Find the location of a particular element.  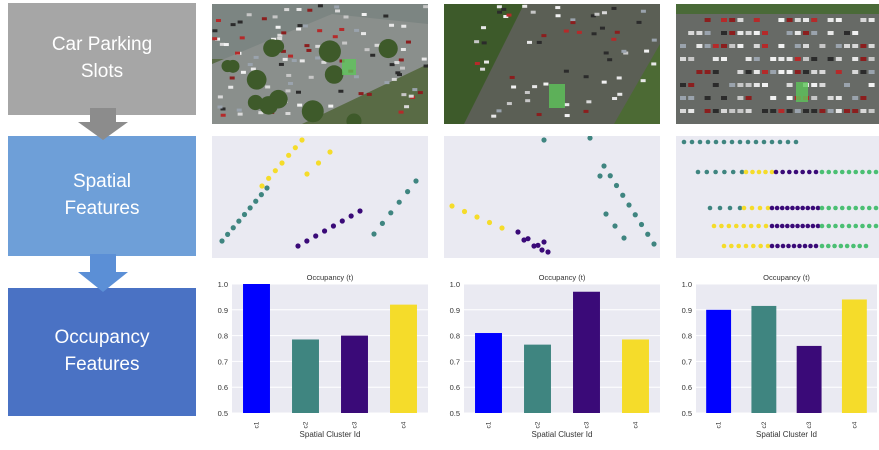

stage-box-parking-slots: Car Parking Slots is located at coordinates (102, 59).